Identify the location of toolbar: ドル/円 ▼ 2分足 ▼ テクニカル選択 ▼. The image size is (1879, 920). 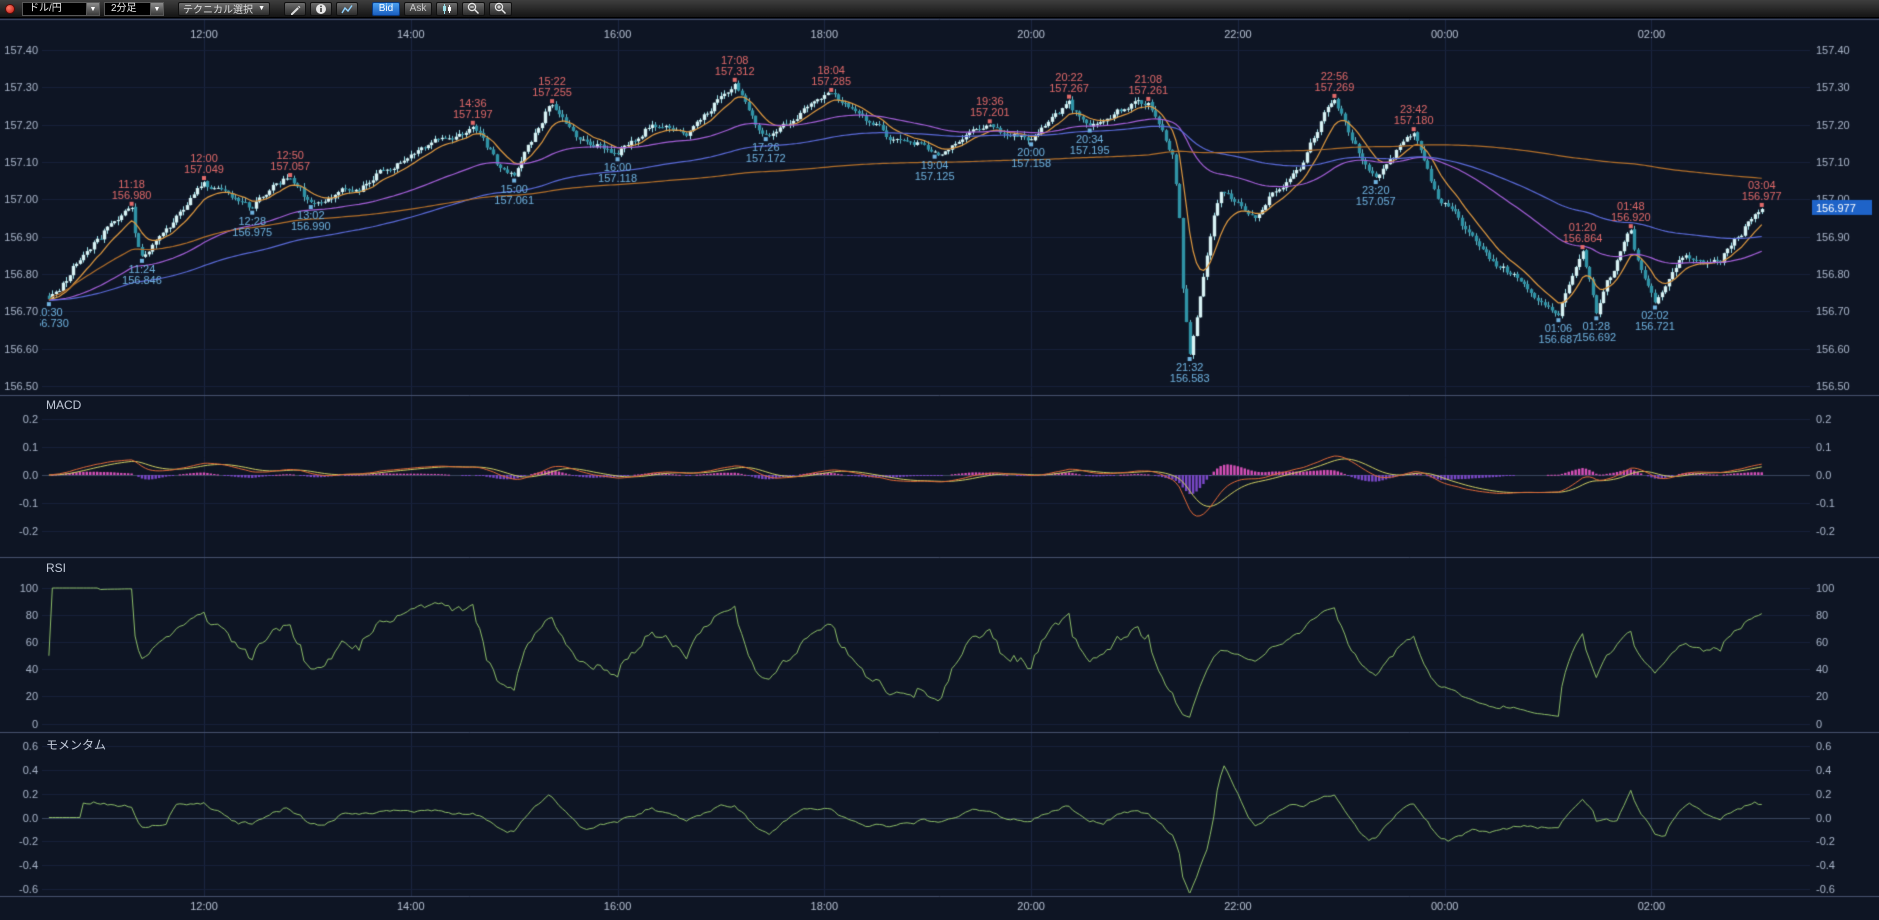
(939, 9).